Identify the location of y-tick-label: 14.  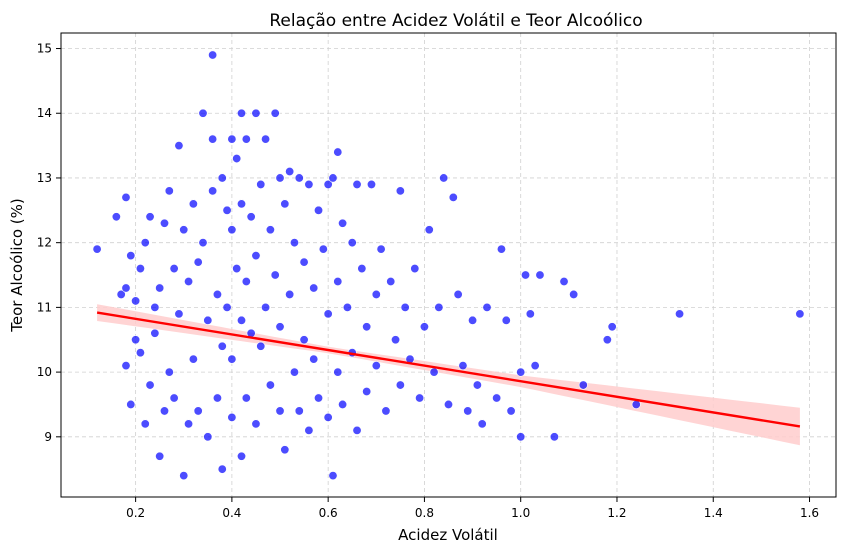
(44, 113).